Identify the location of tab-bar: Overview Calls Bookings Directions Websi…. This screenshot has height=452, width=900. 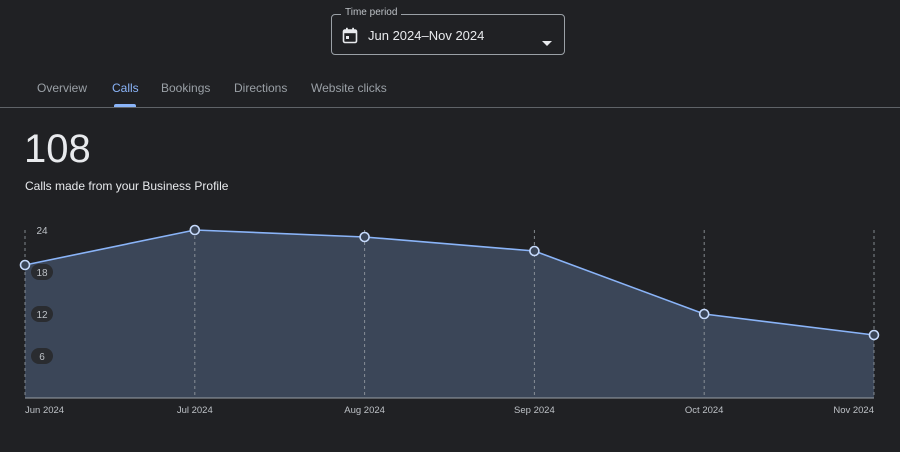
(450, 89).